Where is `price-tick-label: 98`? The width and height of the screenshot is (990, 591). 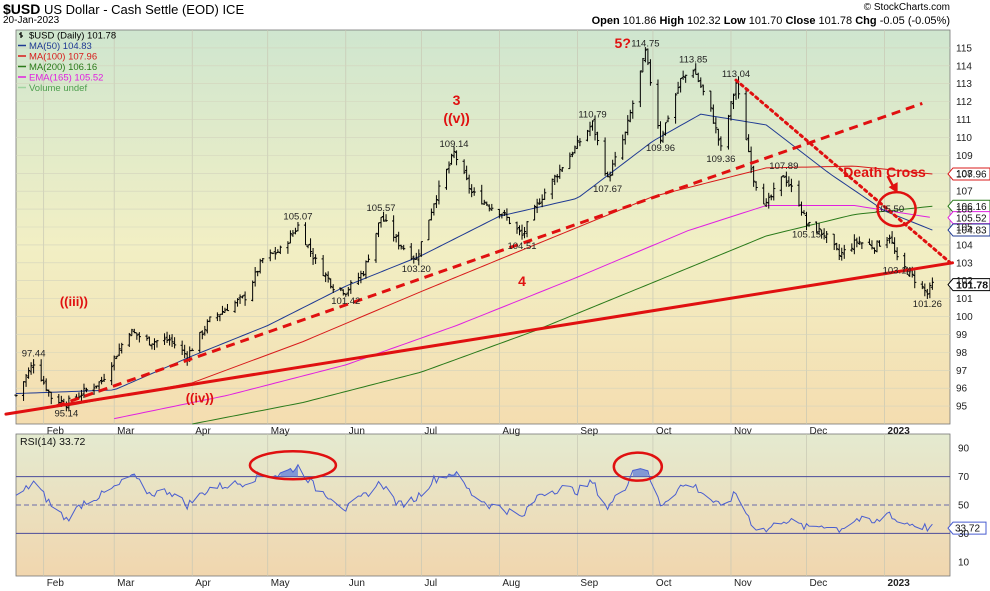
price-tick-label: 98 is located at coordinates (962, 353).